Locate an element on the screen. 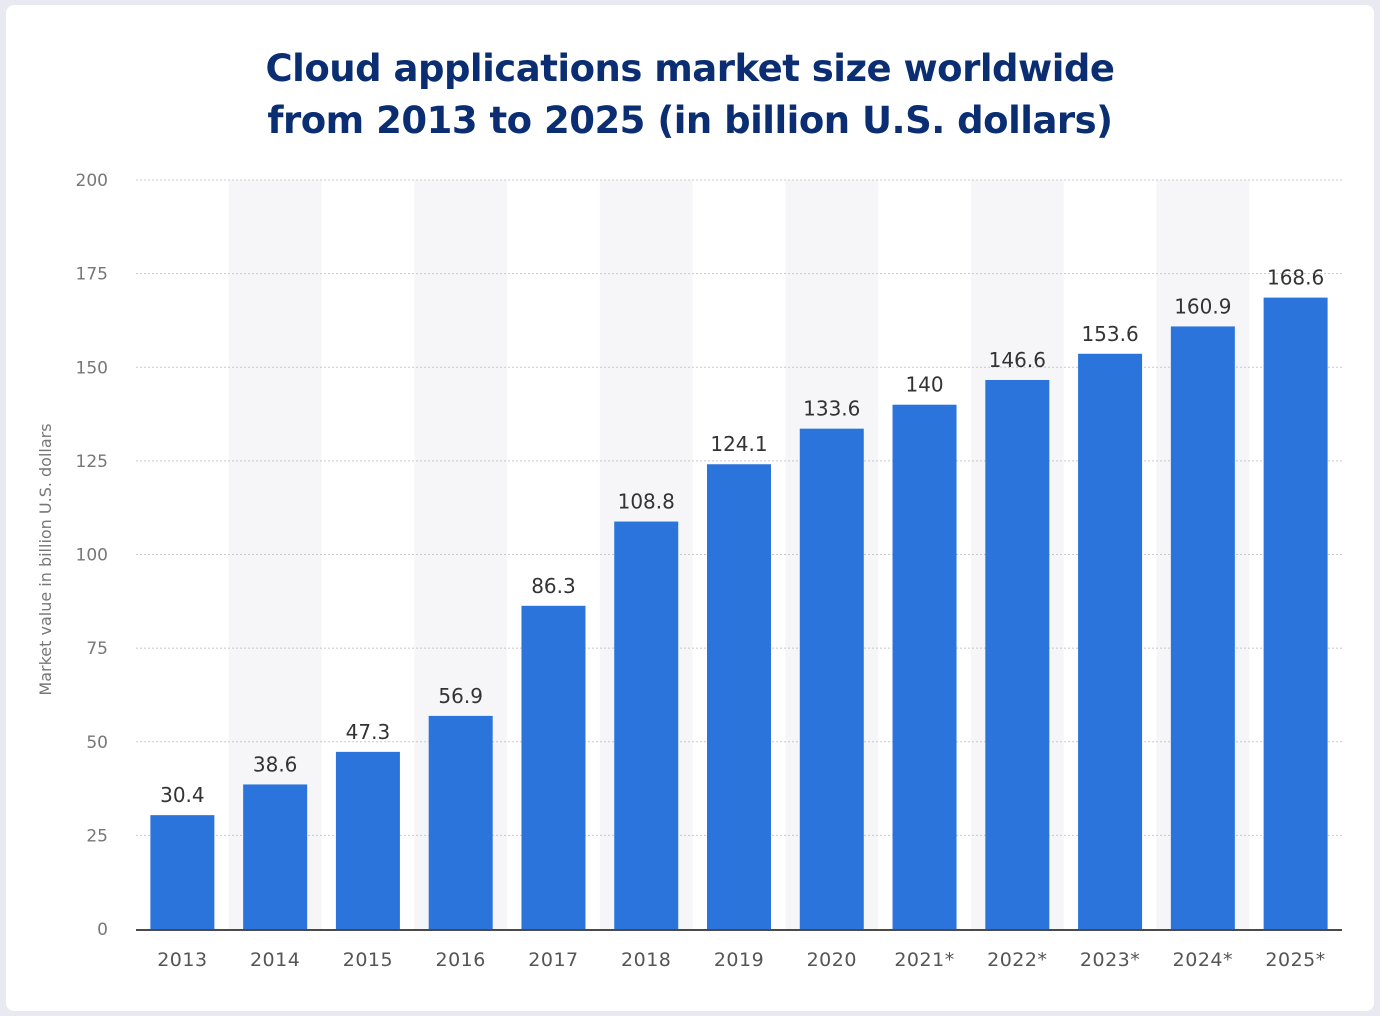 The height and width of the screenshot is (1016, 1380). value-label: 168.6 is located at coordinates (1295, 278).